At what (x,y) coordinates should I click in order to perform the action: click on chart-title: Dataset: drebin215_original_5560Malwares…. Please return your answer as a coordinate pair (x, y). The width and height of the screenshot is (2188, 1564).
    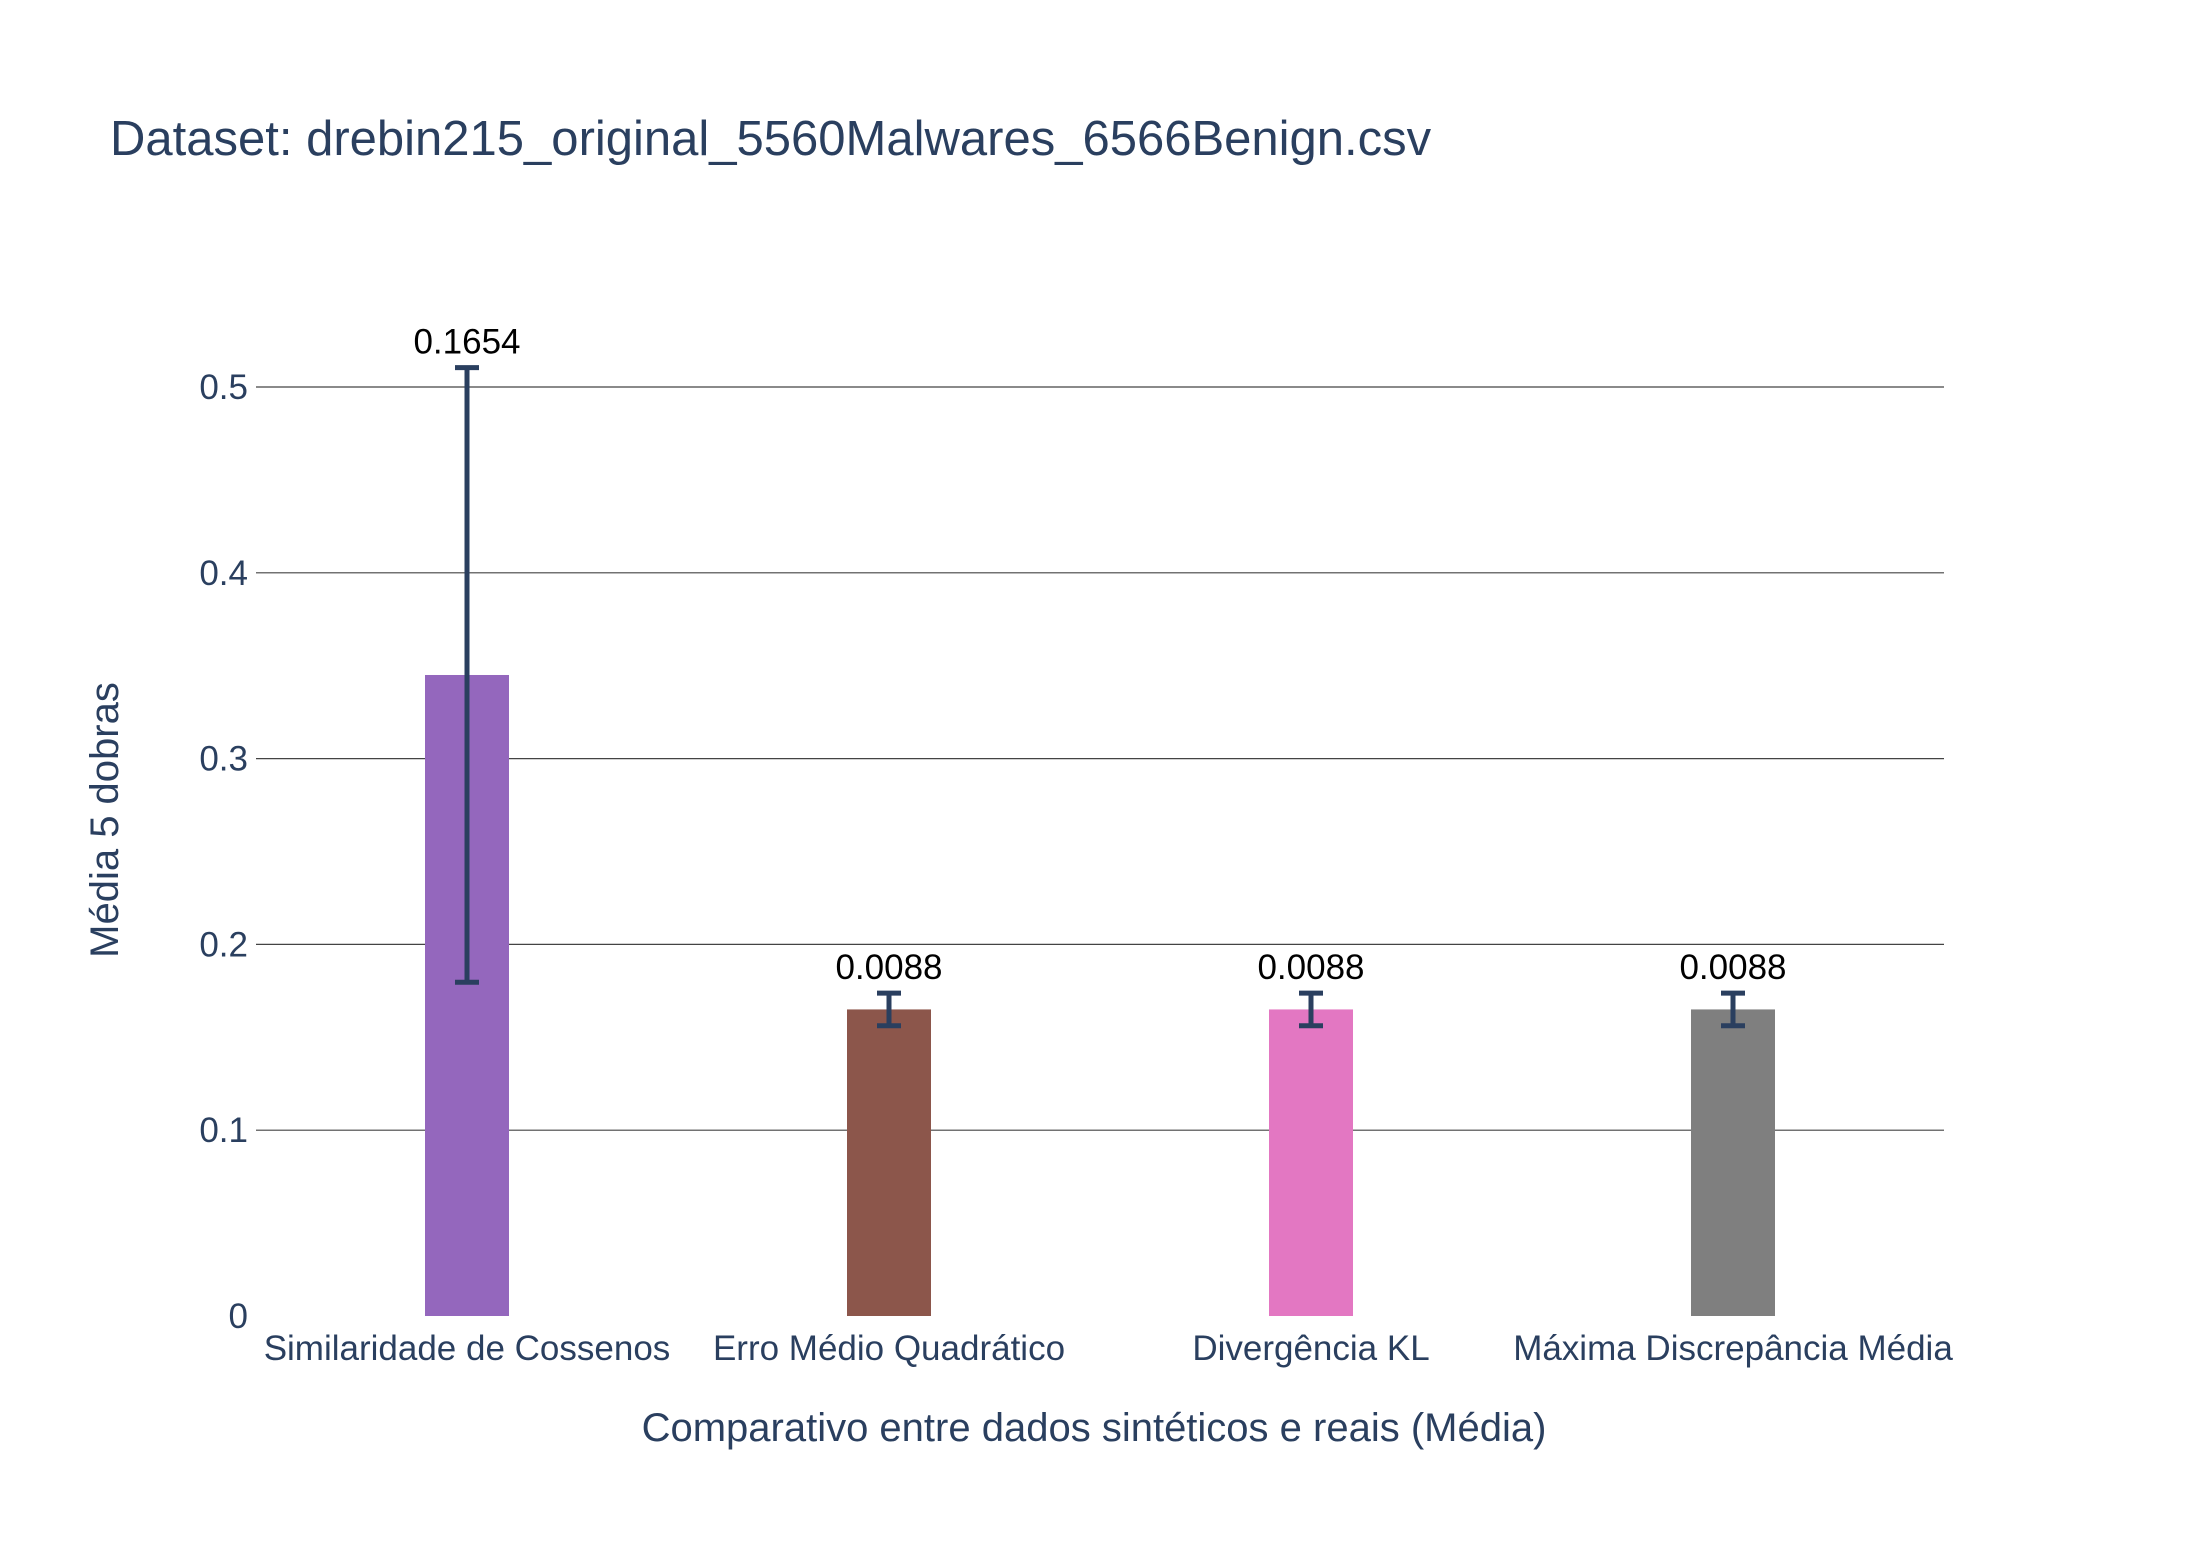
    Looking at the image, I should click on (771, 139).